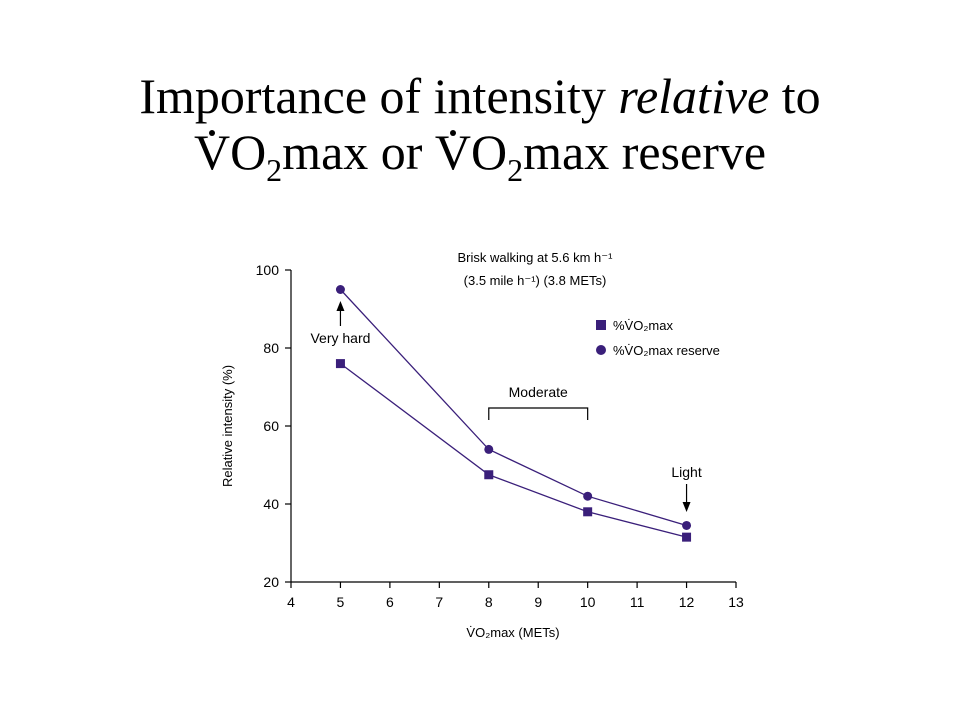 The image size is (960, 720). What do you see at coordinates (271, 348) in the screenshot?
I see `y-tick-label: 80` at bounding box center [271, 348].